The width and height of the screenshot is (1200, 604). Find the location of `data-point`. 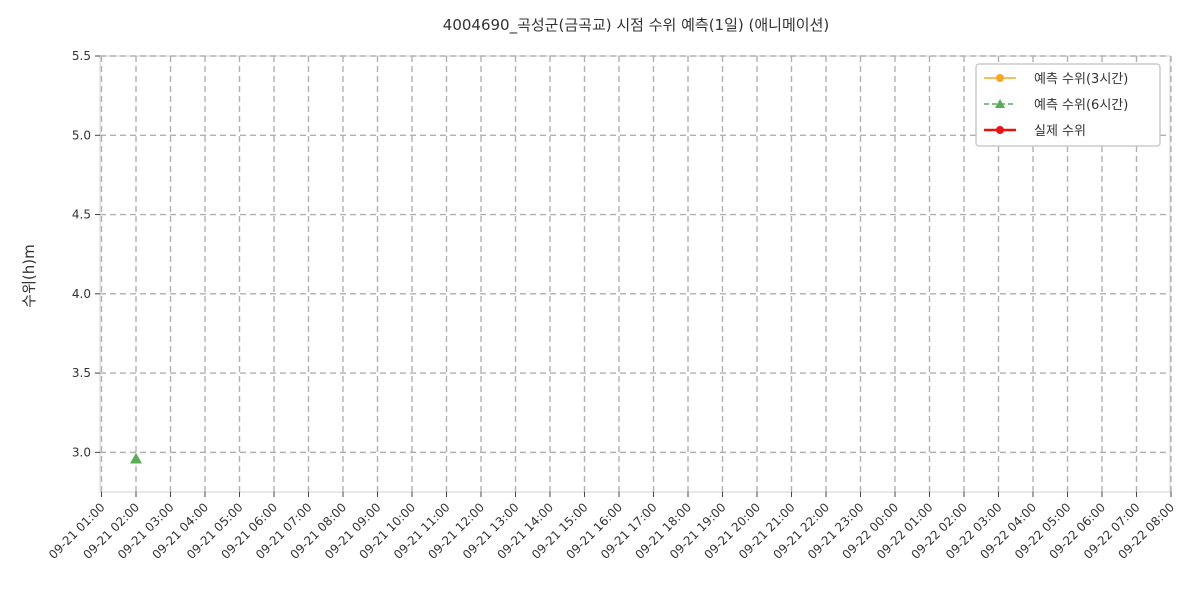

data-point is located at coordinates (136, 458).